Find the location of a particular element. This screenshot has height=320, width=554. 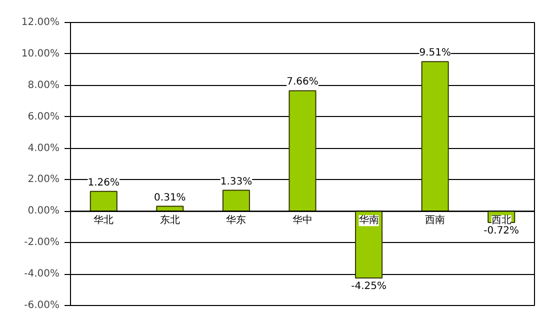

y-tick-label: 4.00% is located at coordinates (44, 148).